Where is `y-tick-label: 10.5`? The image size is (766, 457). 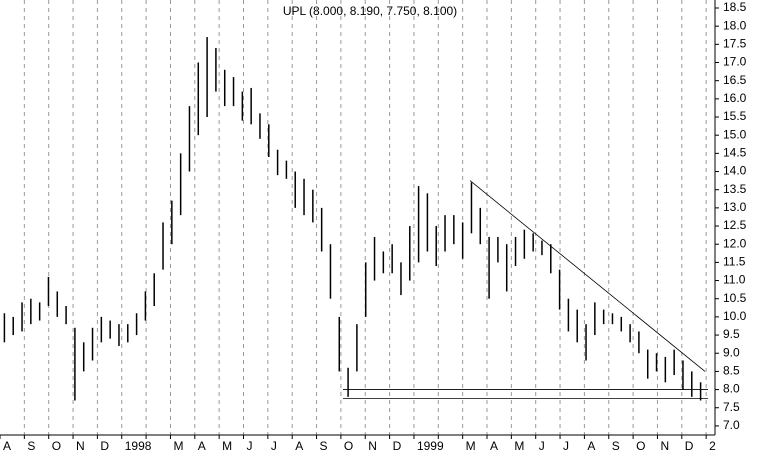 y-tick-label: 10.5 is located at coordinates (735, 298).